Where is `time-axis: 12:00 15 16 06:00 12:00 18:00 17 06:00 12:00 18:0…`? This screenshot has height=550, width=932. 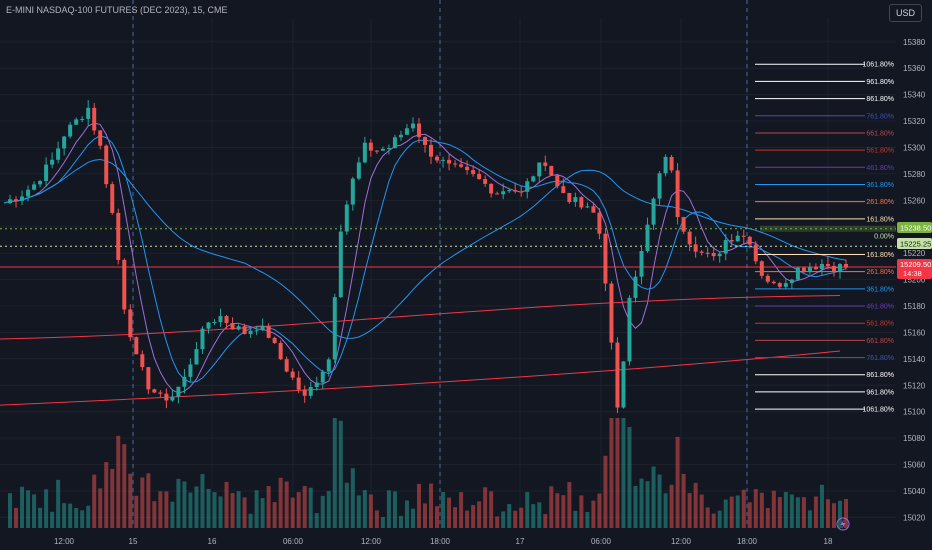 time-axis: 12:00 15 16 06:00 12:00 18:00 17 06:00 12:00 18:0… is located at coordinates (443, 541).